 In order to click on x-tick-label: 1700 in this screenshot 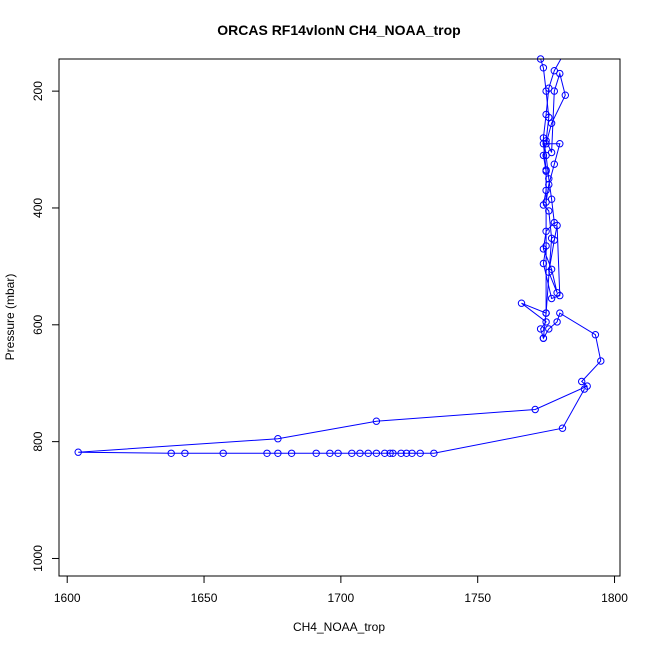, I will do `click(341, 598)`.